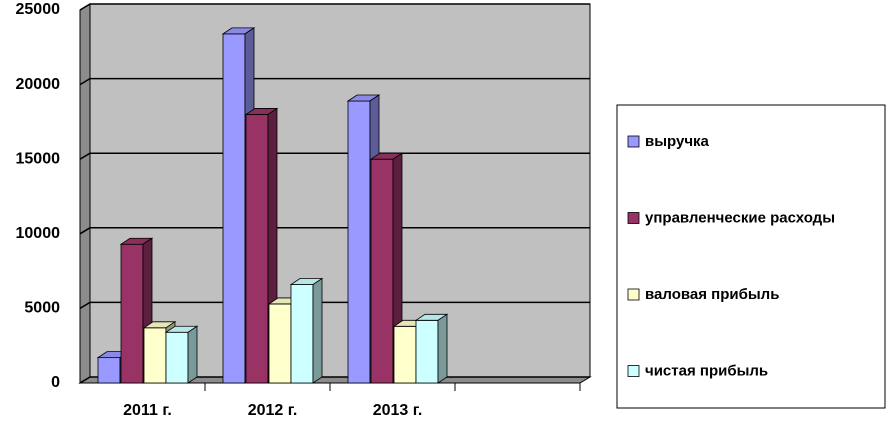 The height and width of the screenshot is (422, 890). I want to click on legend-label: валовая прибыль, so click(712, 294).